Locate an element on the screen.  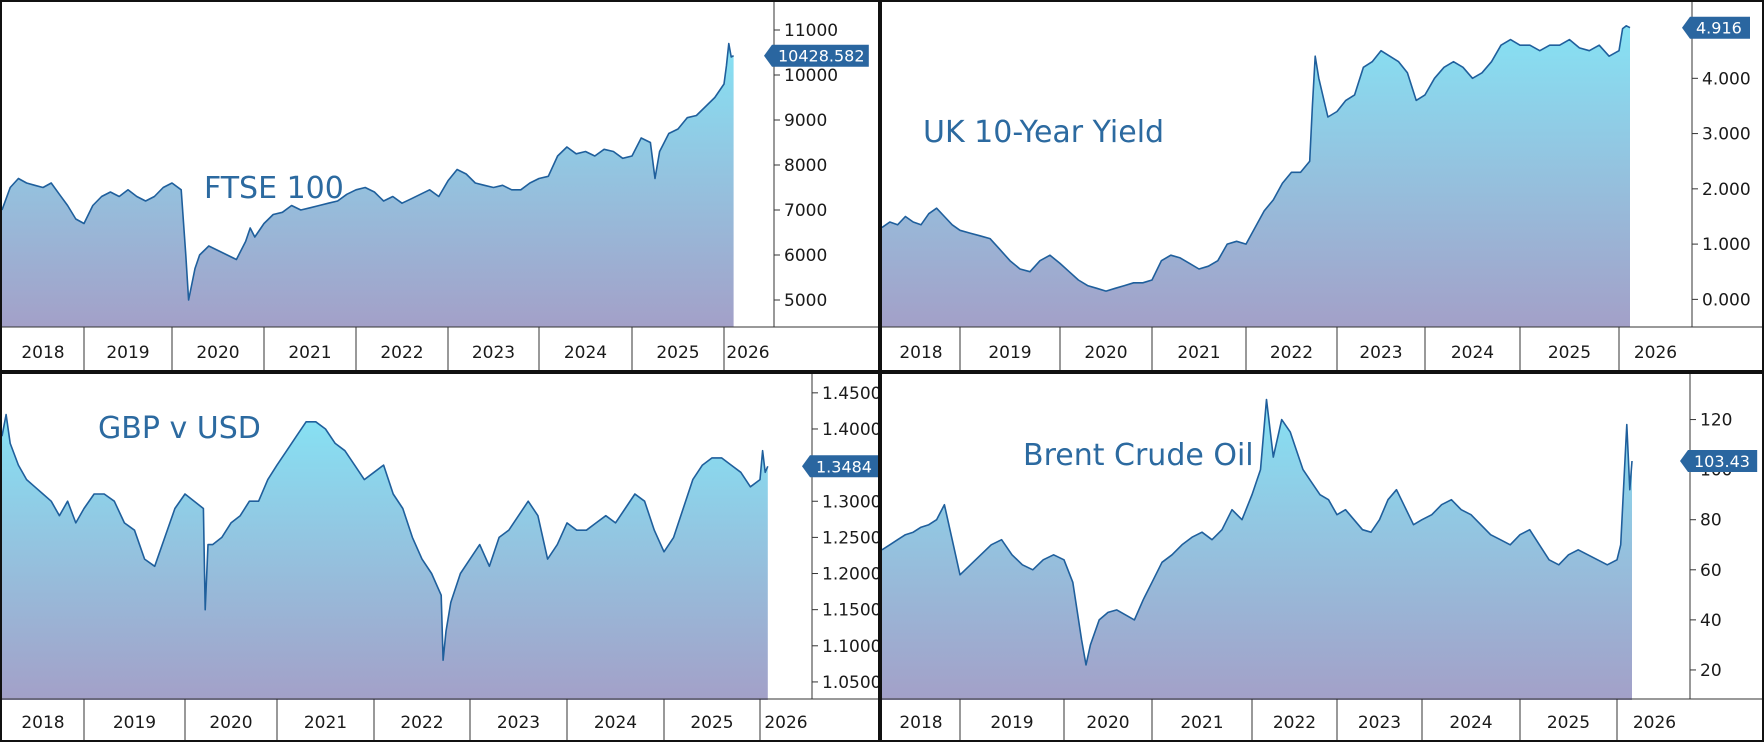
y-tick-label: 120 is located at coordinates (1716, 421).